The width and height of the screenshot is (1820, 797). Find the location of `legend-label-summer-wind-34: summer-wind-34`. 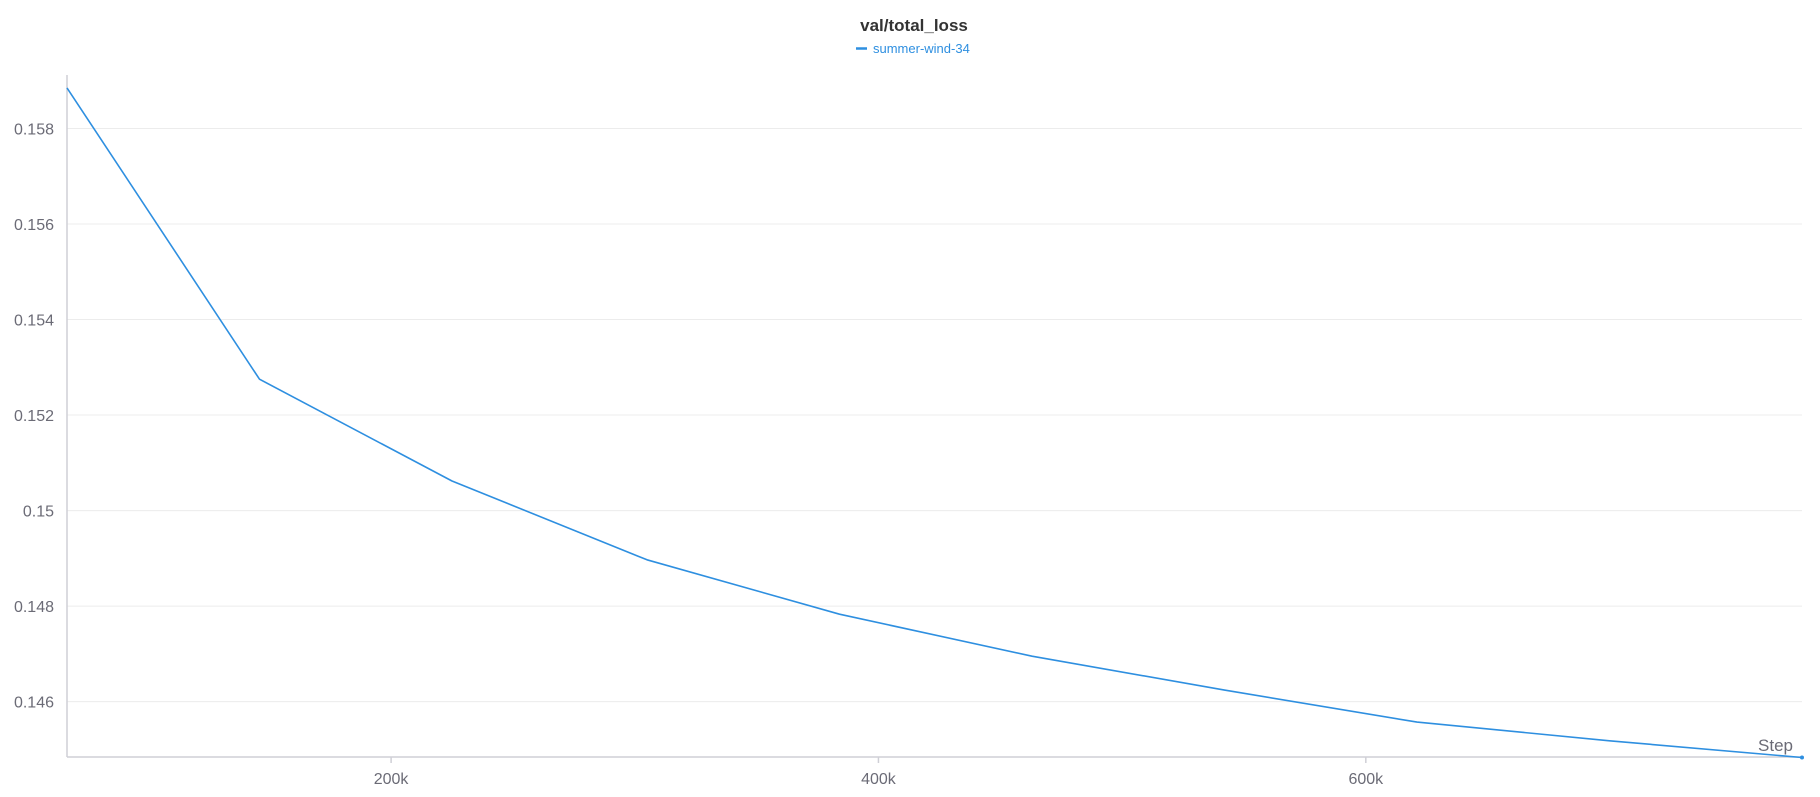

legend-label-summer-wind-34: summer-wind-34 is located at coordinates (921, 48).